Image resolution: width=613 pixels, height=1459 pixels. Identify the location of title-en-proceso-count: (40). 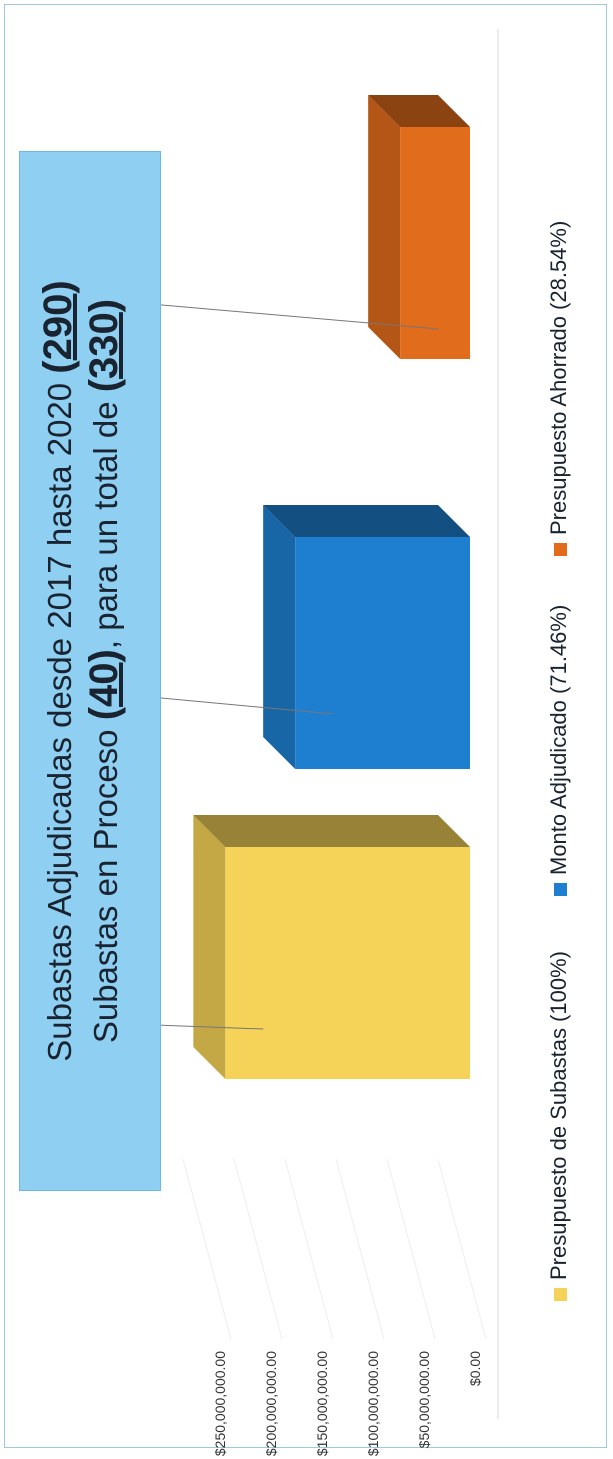
(104, 685).